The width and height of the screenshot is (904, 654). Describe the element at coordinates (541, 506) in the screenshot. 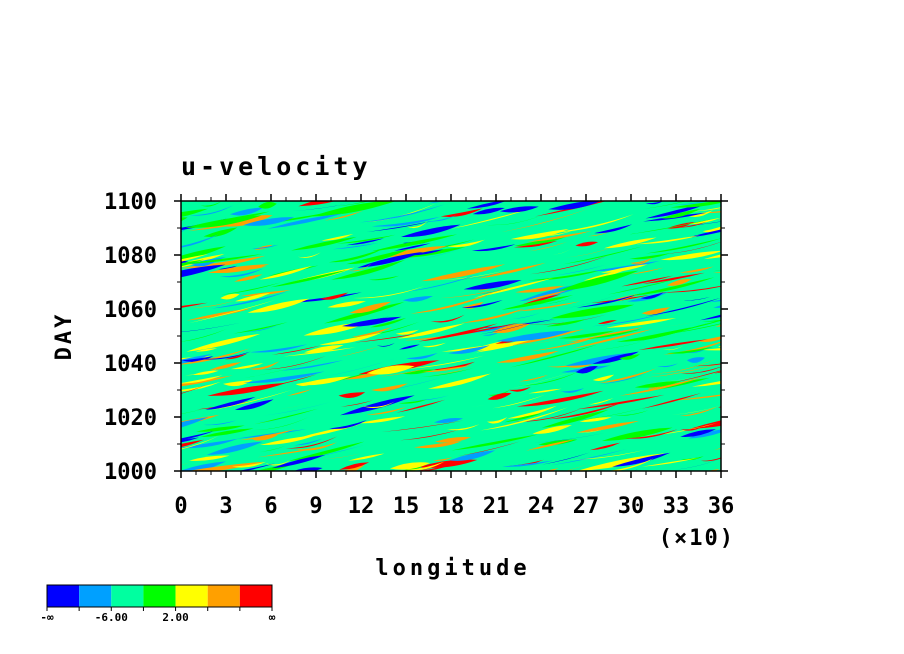

I see `x-tick-label: 24` at that location.